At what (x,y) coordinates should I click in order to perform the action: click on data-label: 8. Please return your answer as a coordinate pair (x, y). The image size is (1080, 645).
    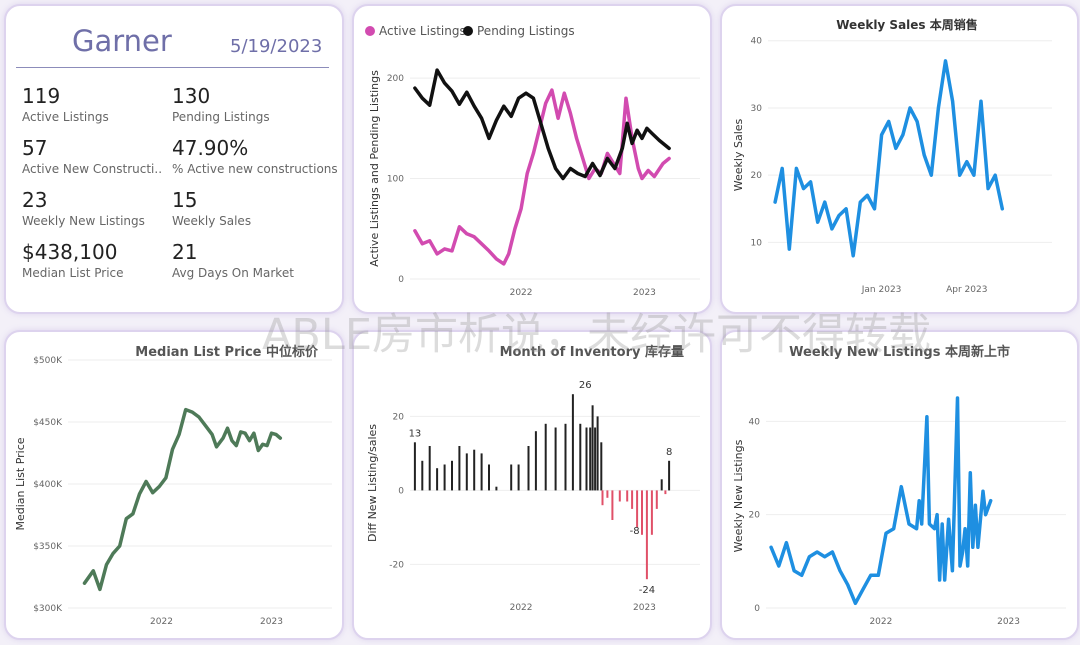
    Looking at the image, I should click on (669, 452).